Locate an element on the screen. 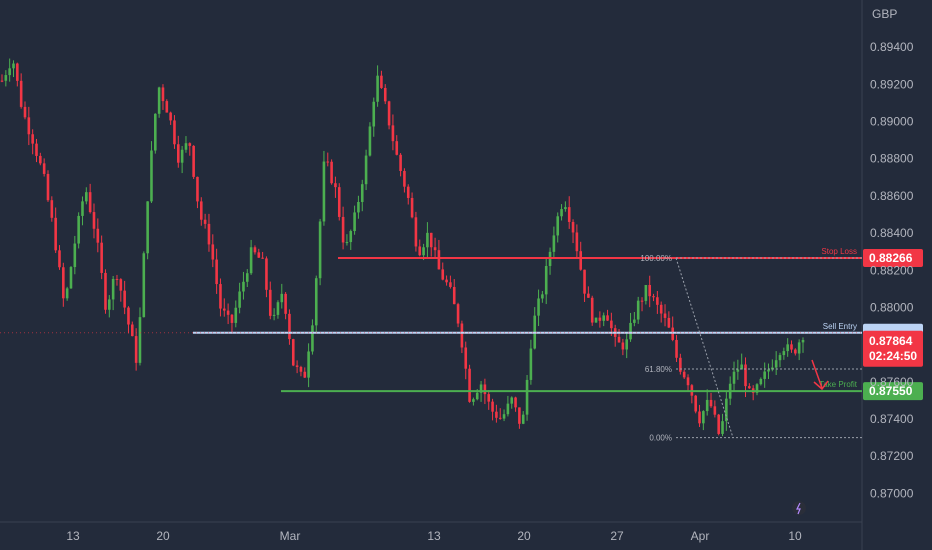 The height and width of the screenshot is (550, 932). take-profit-badge is located at coordinates (893, 391).